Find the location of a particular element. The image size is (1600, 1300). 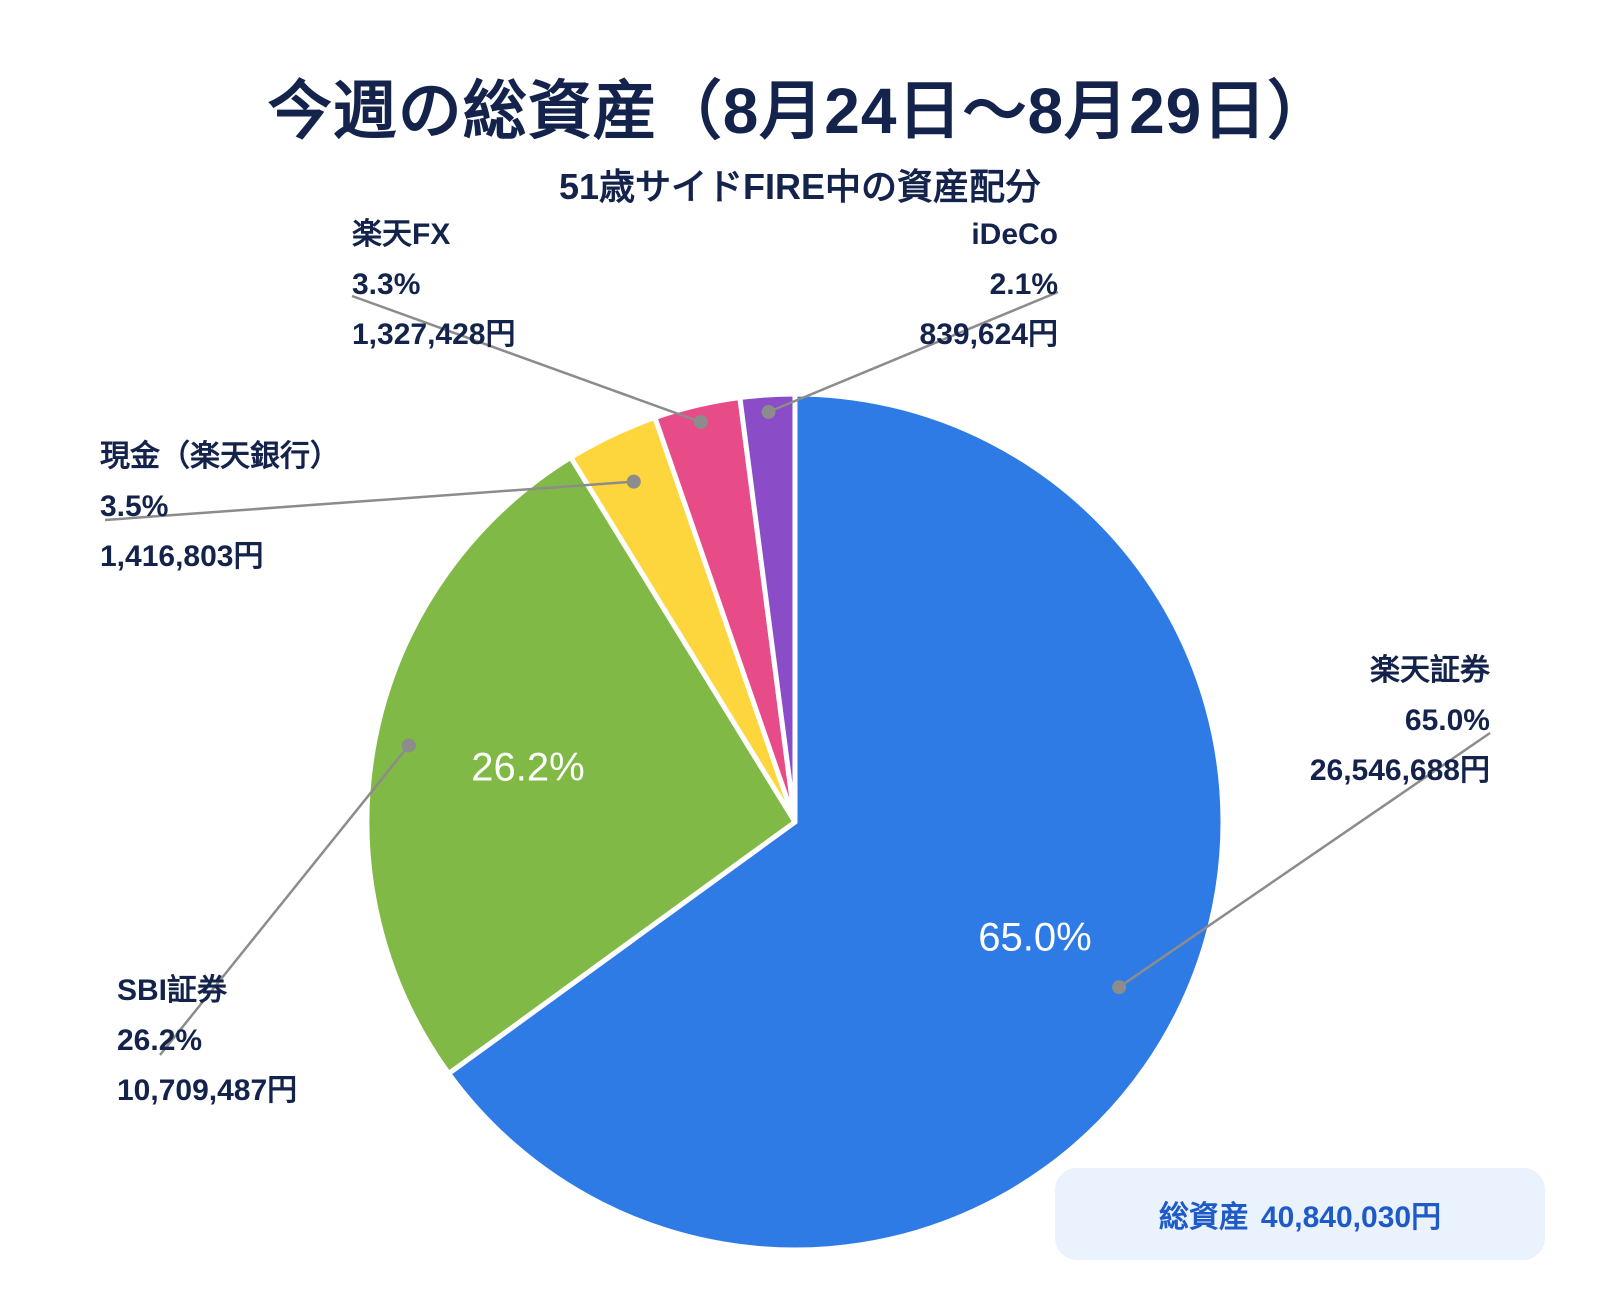

slice-inner-percent: 26.2% is located at coordinates (527, 768).